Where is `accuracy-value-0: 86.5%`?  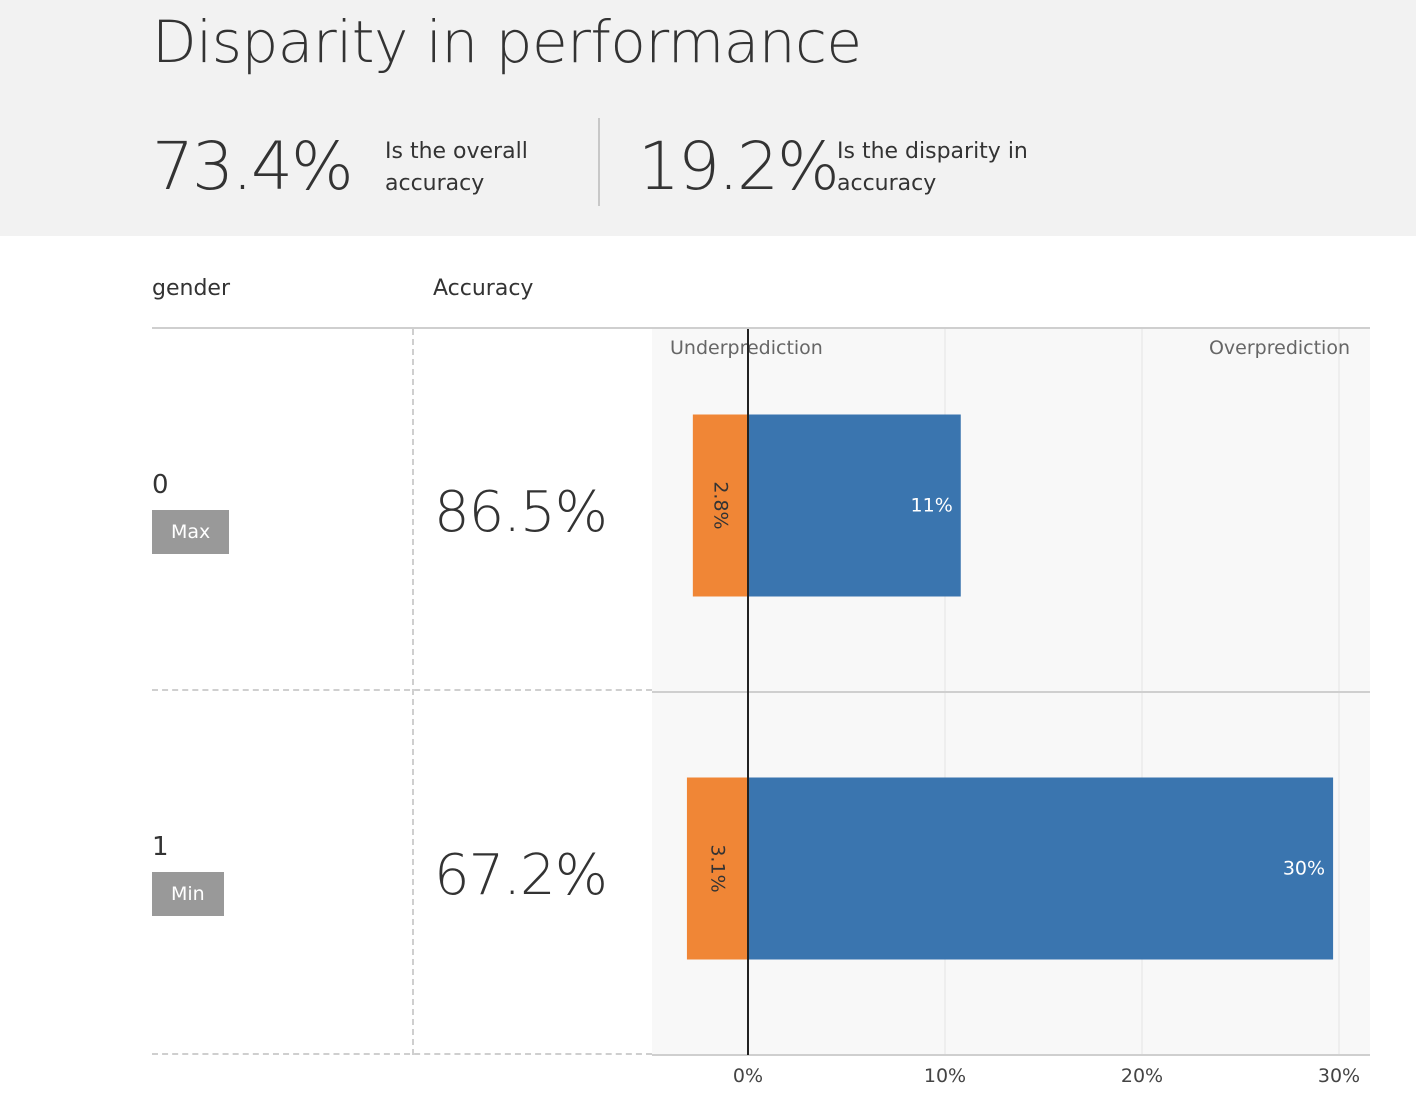
accuracy-value-0: 86.5% is located at coordinates (521, 512).